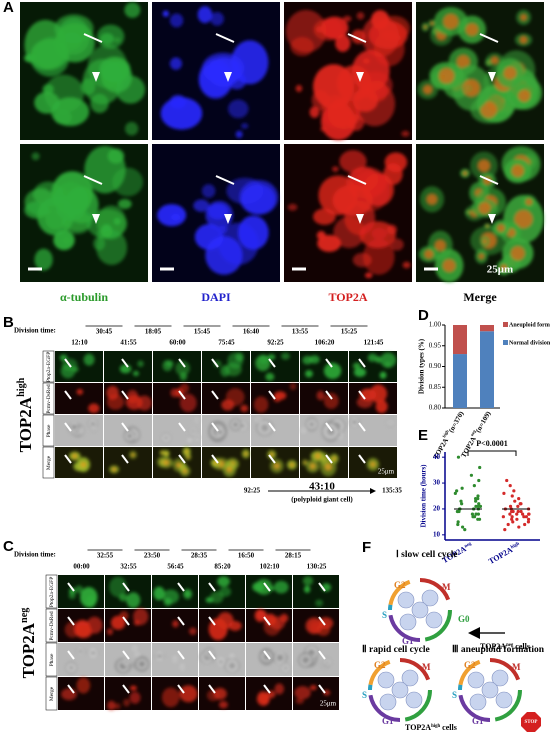 Image resolution: width=550 pixels, height=734 pixels. What do you see at coordinates (8, 546) in the screenshot?
I see `panel-label: C` at bounding box center [8, 546].